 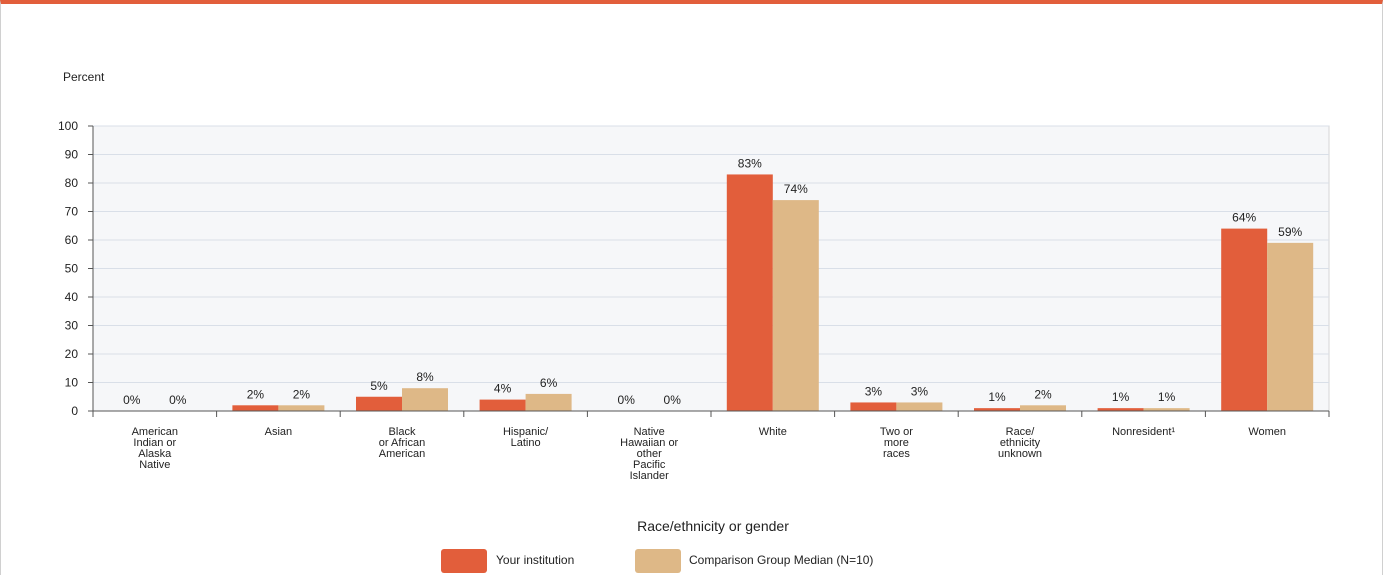 I want to click on x-tick-label: Hispanic/Latino, so click(x=526, y=437).